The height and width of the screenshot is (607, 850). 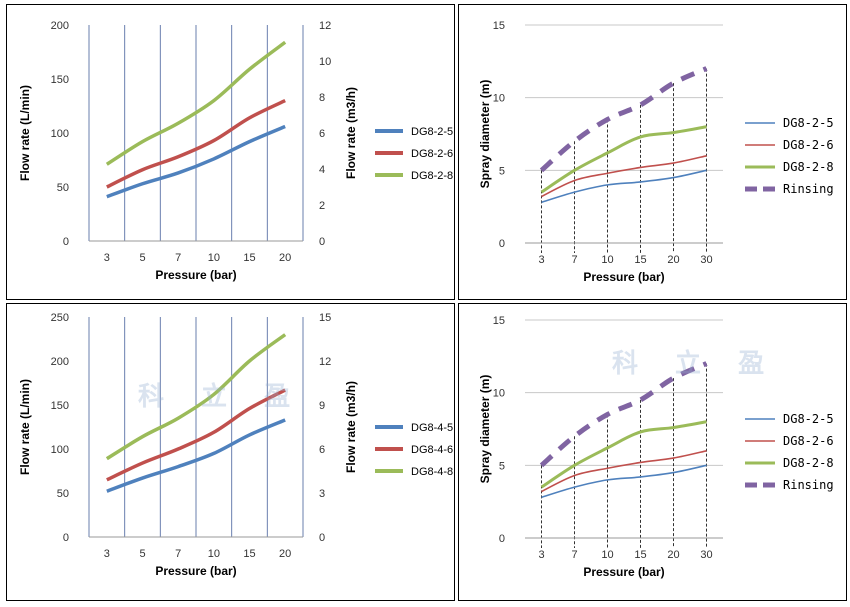 I want to click on y-axis-title: Flow rate (L/min), so click(x=25, y=133).